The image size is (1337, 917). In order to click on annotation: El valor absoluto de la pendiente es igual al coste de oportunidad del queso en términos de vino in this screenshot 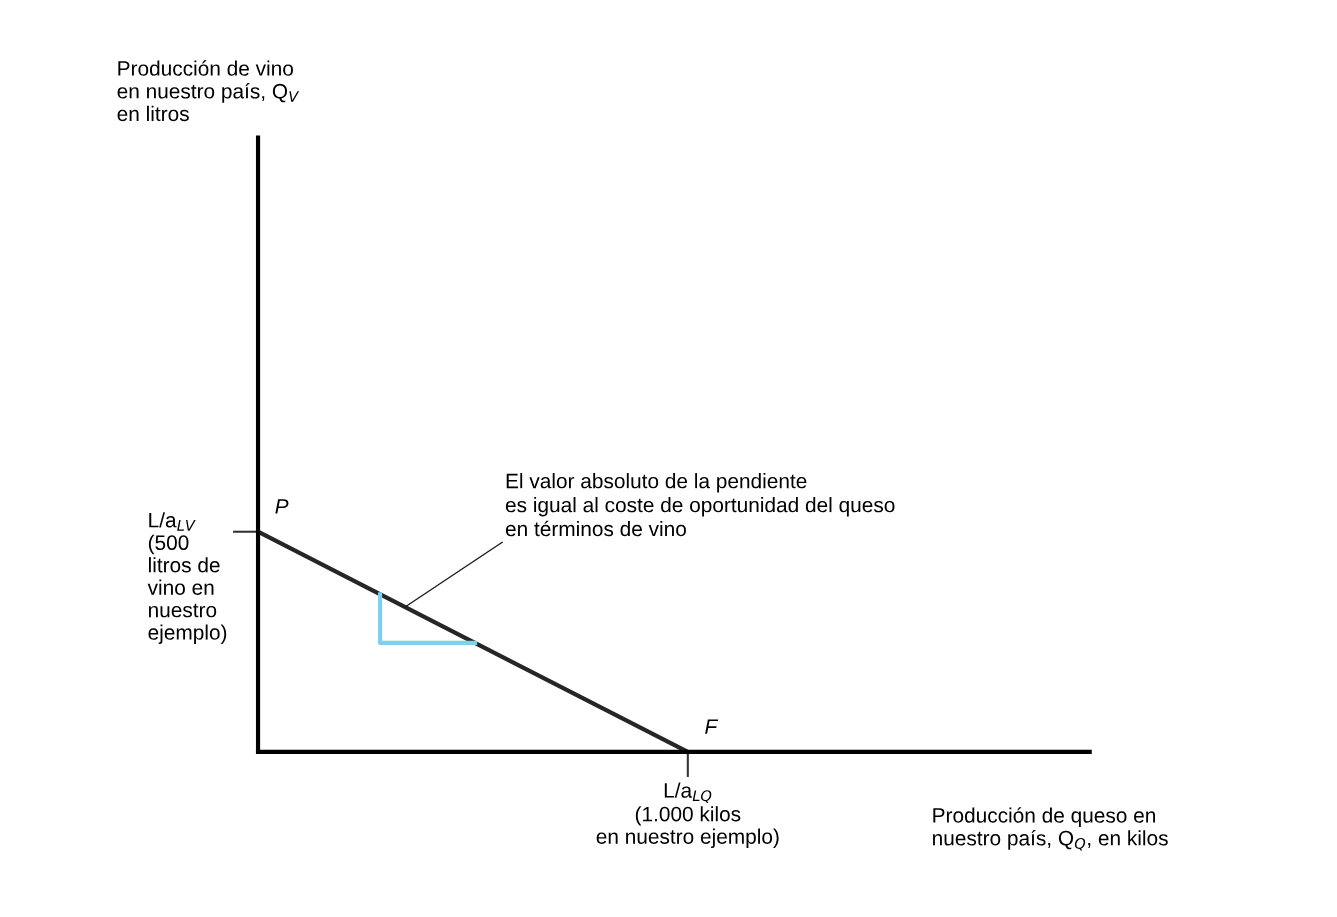, I will do `click(700, 505)`.